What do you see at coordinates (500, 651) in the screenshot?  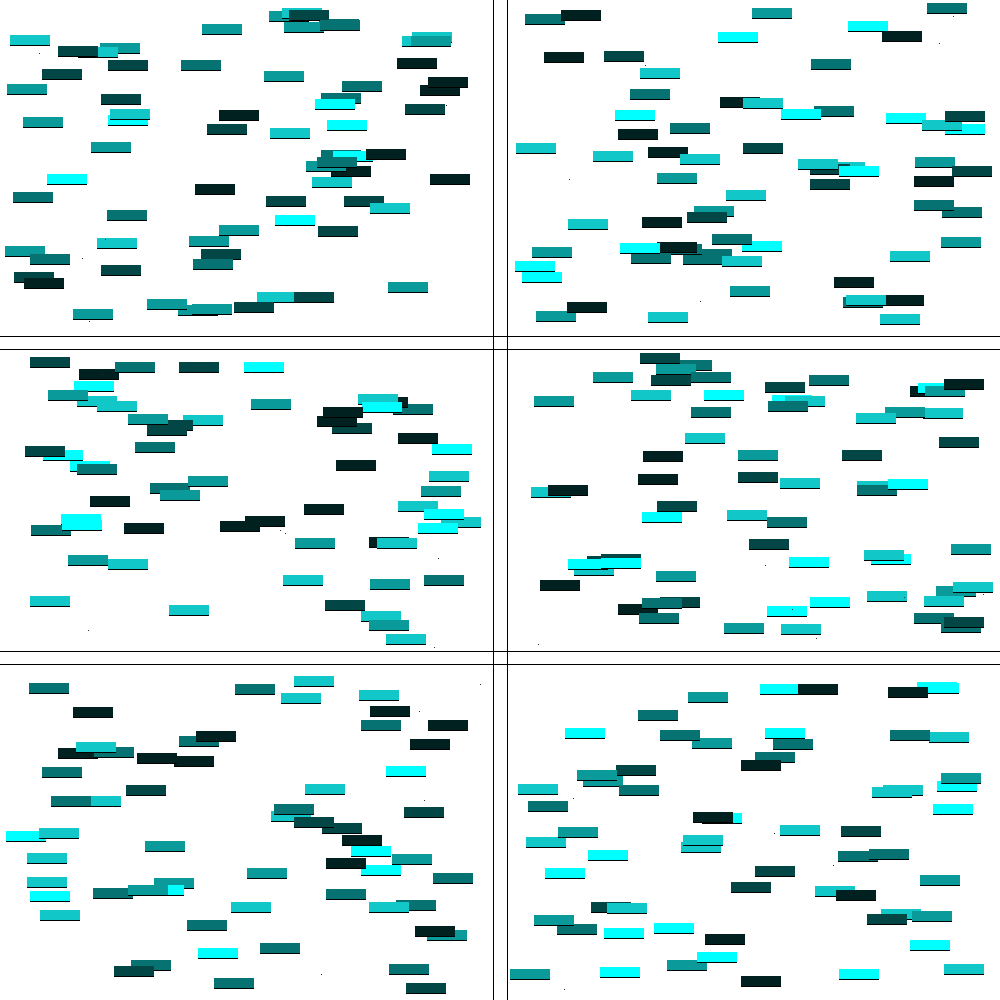 I see `divider-h2-top` at bounding box center [500, 651].